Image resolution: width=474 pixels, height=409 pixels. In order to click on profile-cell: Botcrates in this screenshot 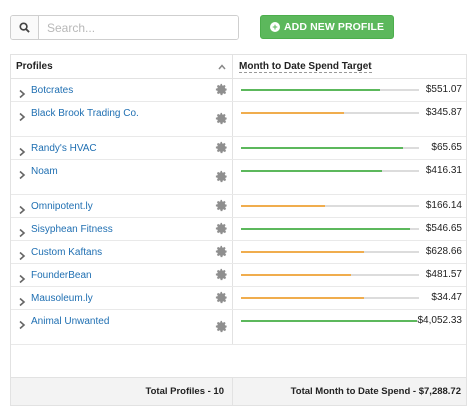, I will do `click(122, 90)`.